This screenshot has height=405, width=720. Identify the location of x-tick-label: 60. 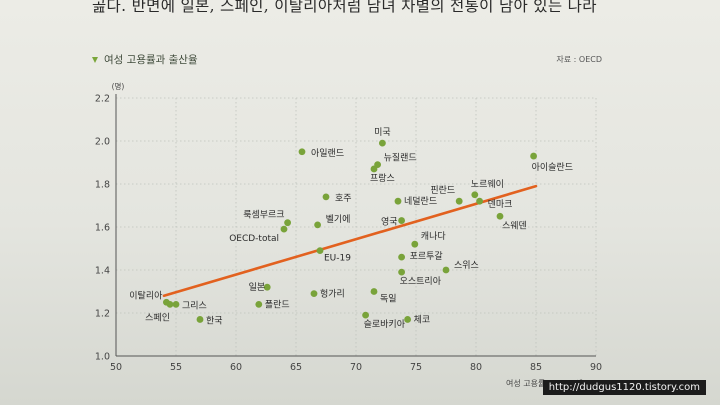
(236, 367).